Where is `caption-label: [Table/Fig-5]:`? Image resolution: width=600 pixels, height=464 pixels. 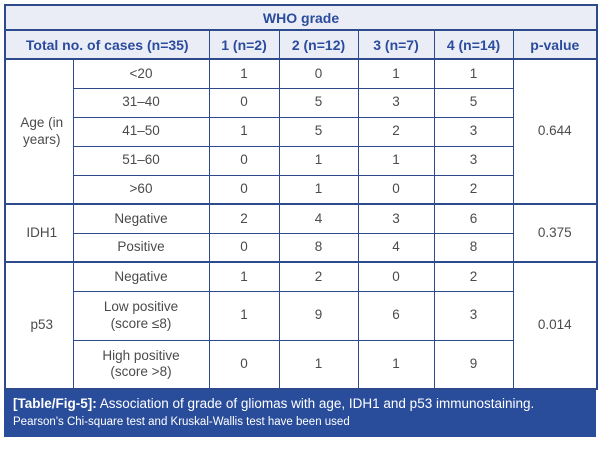 caption-label: [Table/Fig-5]: is located at coordinates (55, 403).